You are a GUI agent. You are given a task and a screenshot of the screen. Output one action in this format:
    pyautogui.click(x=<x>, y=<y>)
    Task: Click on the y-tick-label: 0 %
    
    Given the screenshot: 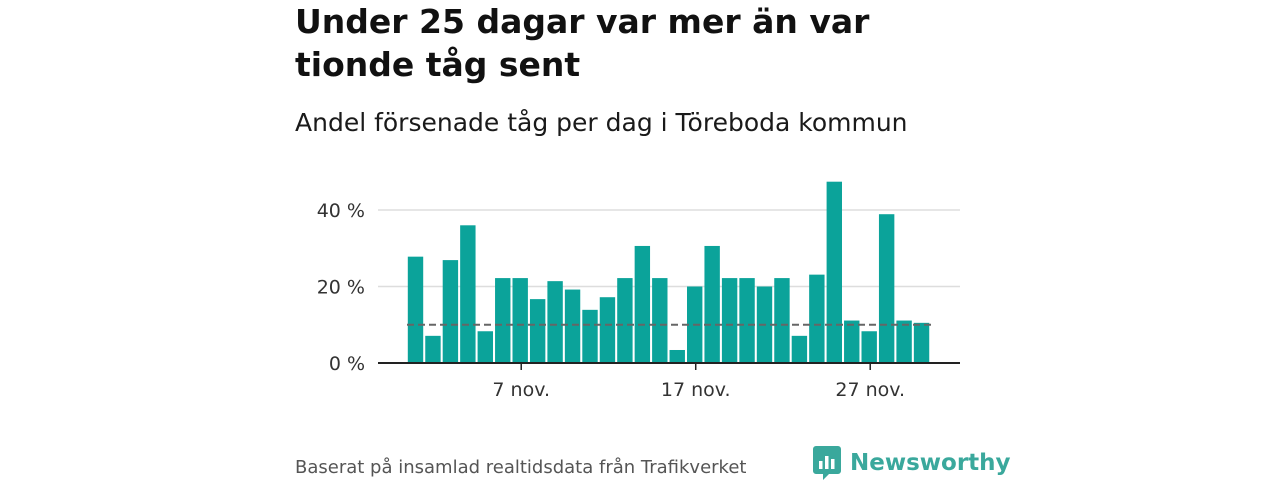 What is the action you would take?
    pyautogui.click(x=347, y=364)
    